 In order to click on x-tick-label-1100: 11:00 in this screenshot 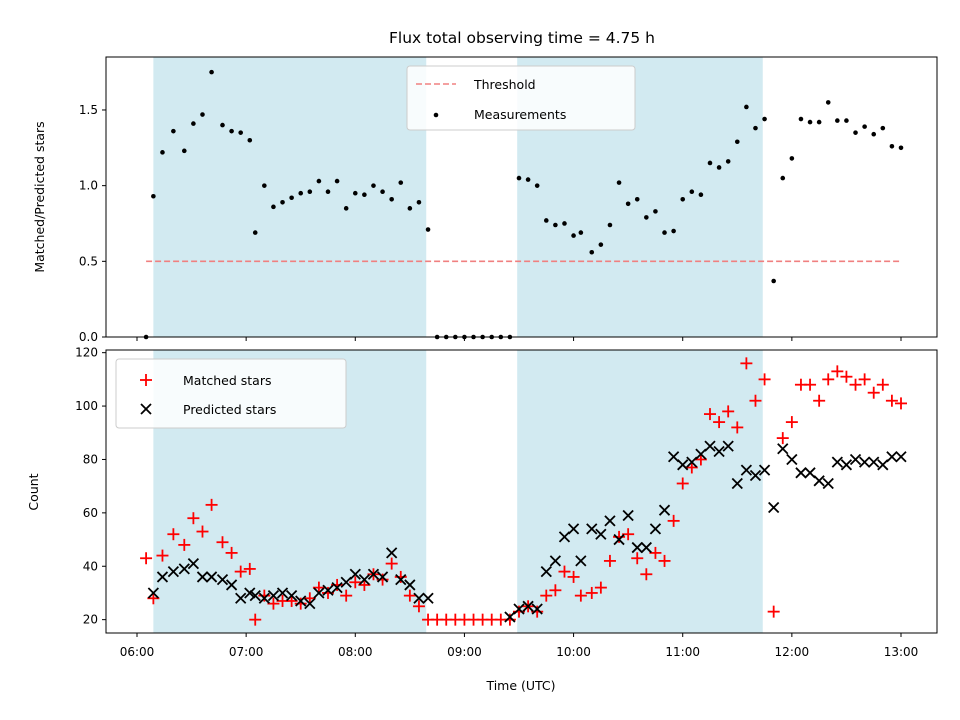, I will do `click(682, 652)`.